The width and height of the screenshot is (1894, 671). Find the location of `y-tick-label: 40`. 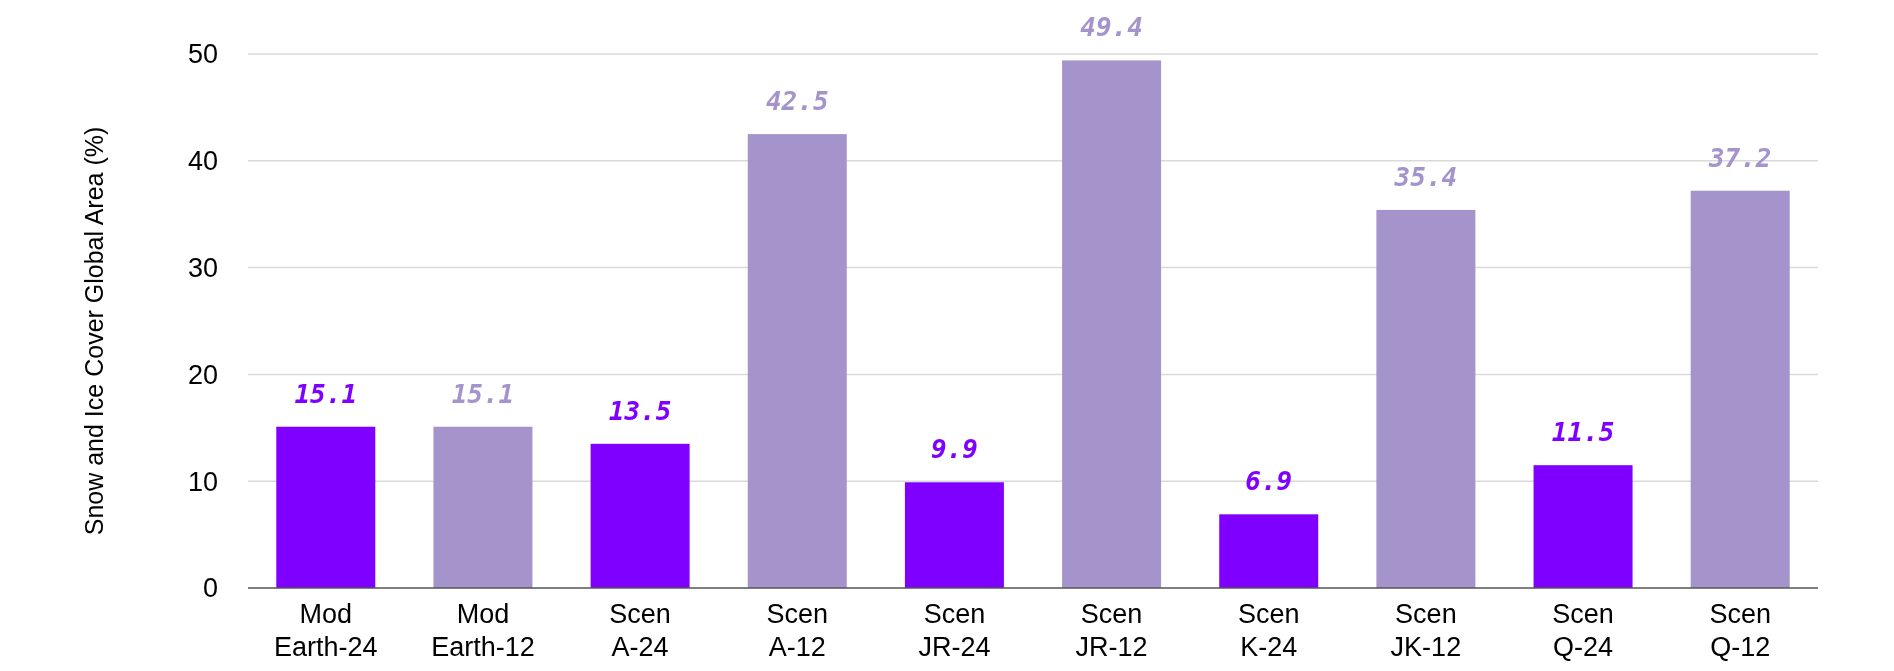

y-tick-label: 40 is located at coordinates (202, 161).